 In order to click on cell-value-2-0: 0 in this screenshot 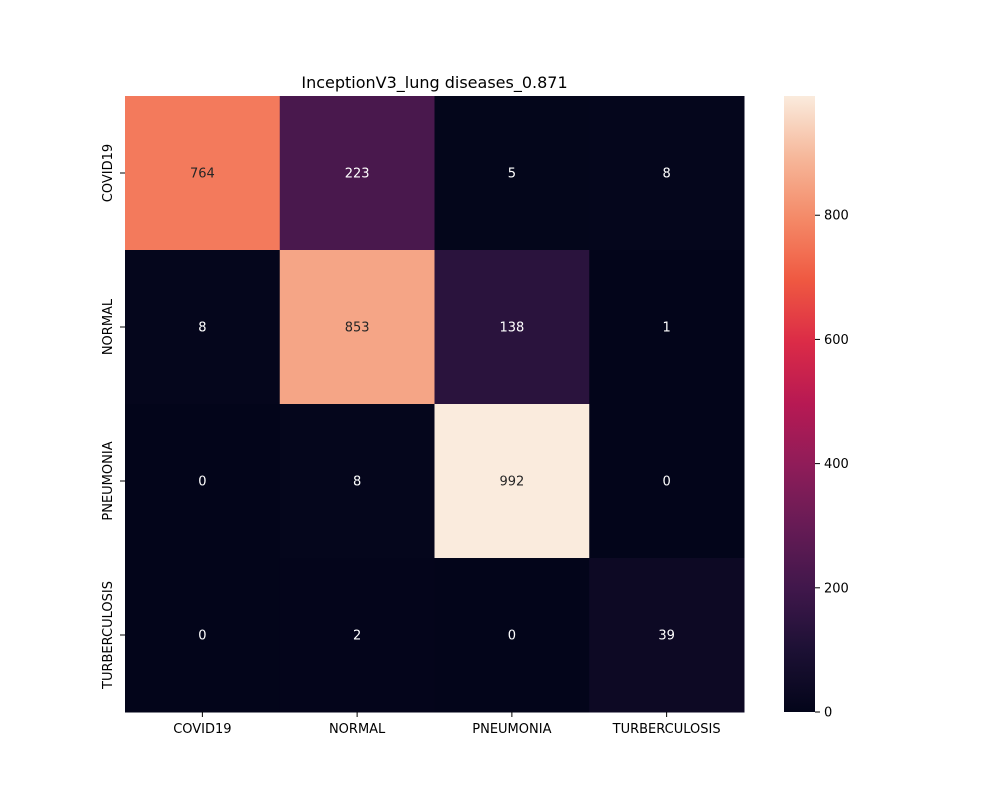, I will do `click(202, 482)`.